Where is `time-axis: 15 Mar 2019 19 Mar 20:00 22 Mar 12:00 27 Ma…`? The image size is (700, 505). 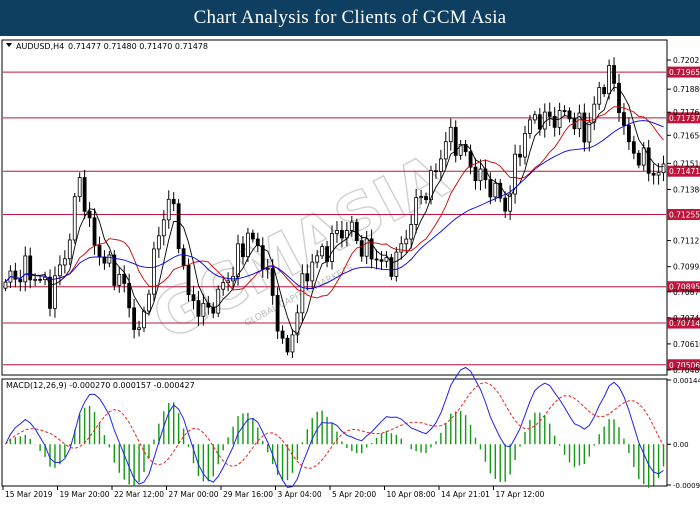
time-axis: 15 Mar 2019 19 Mar 20:00 22 Mar 12:00 27 Ma… is located at coordinates (273, 492).